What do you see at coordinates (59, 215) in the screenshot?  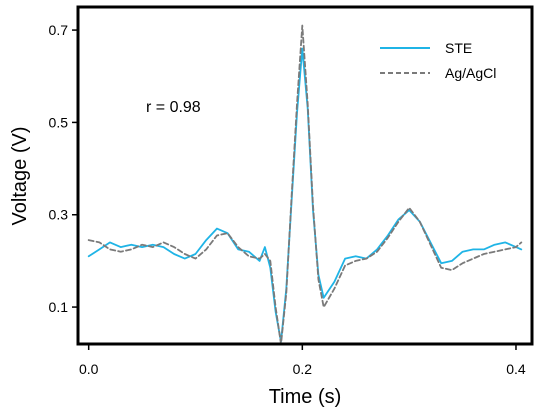 I see `y-tick-label: 0.3` at bounding box center [59, 215].